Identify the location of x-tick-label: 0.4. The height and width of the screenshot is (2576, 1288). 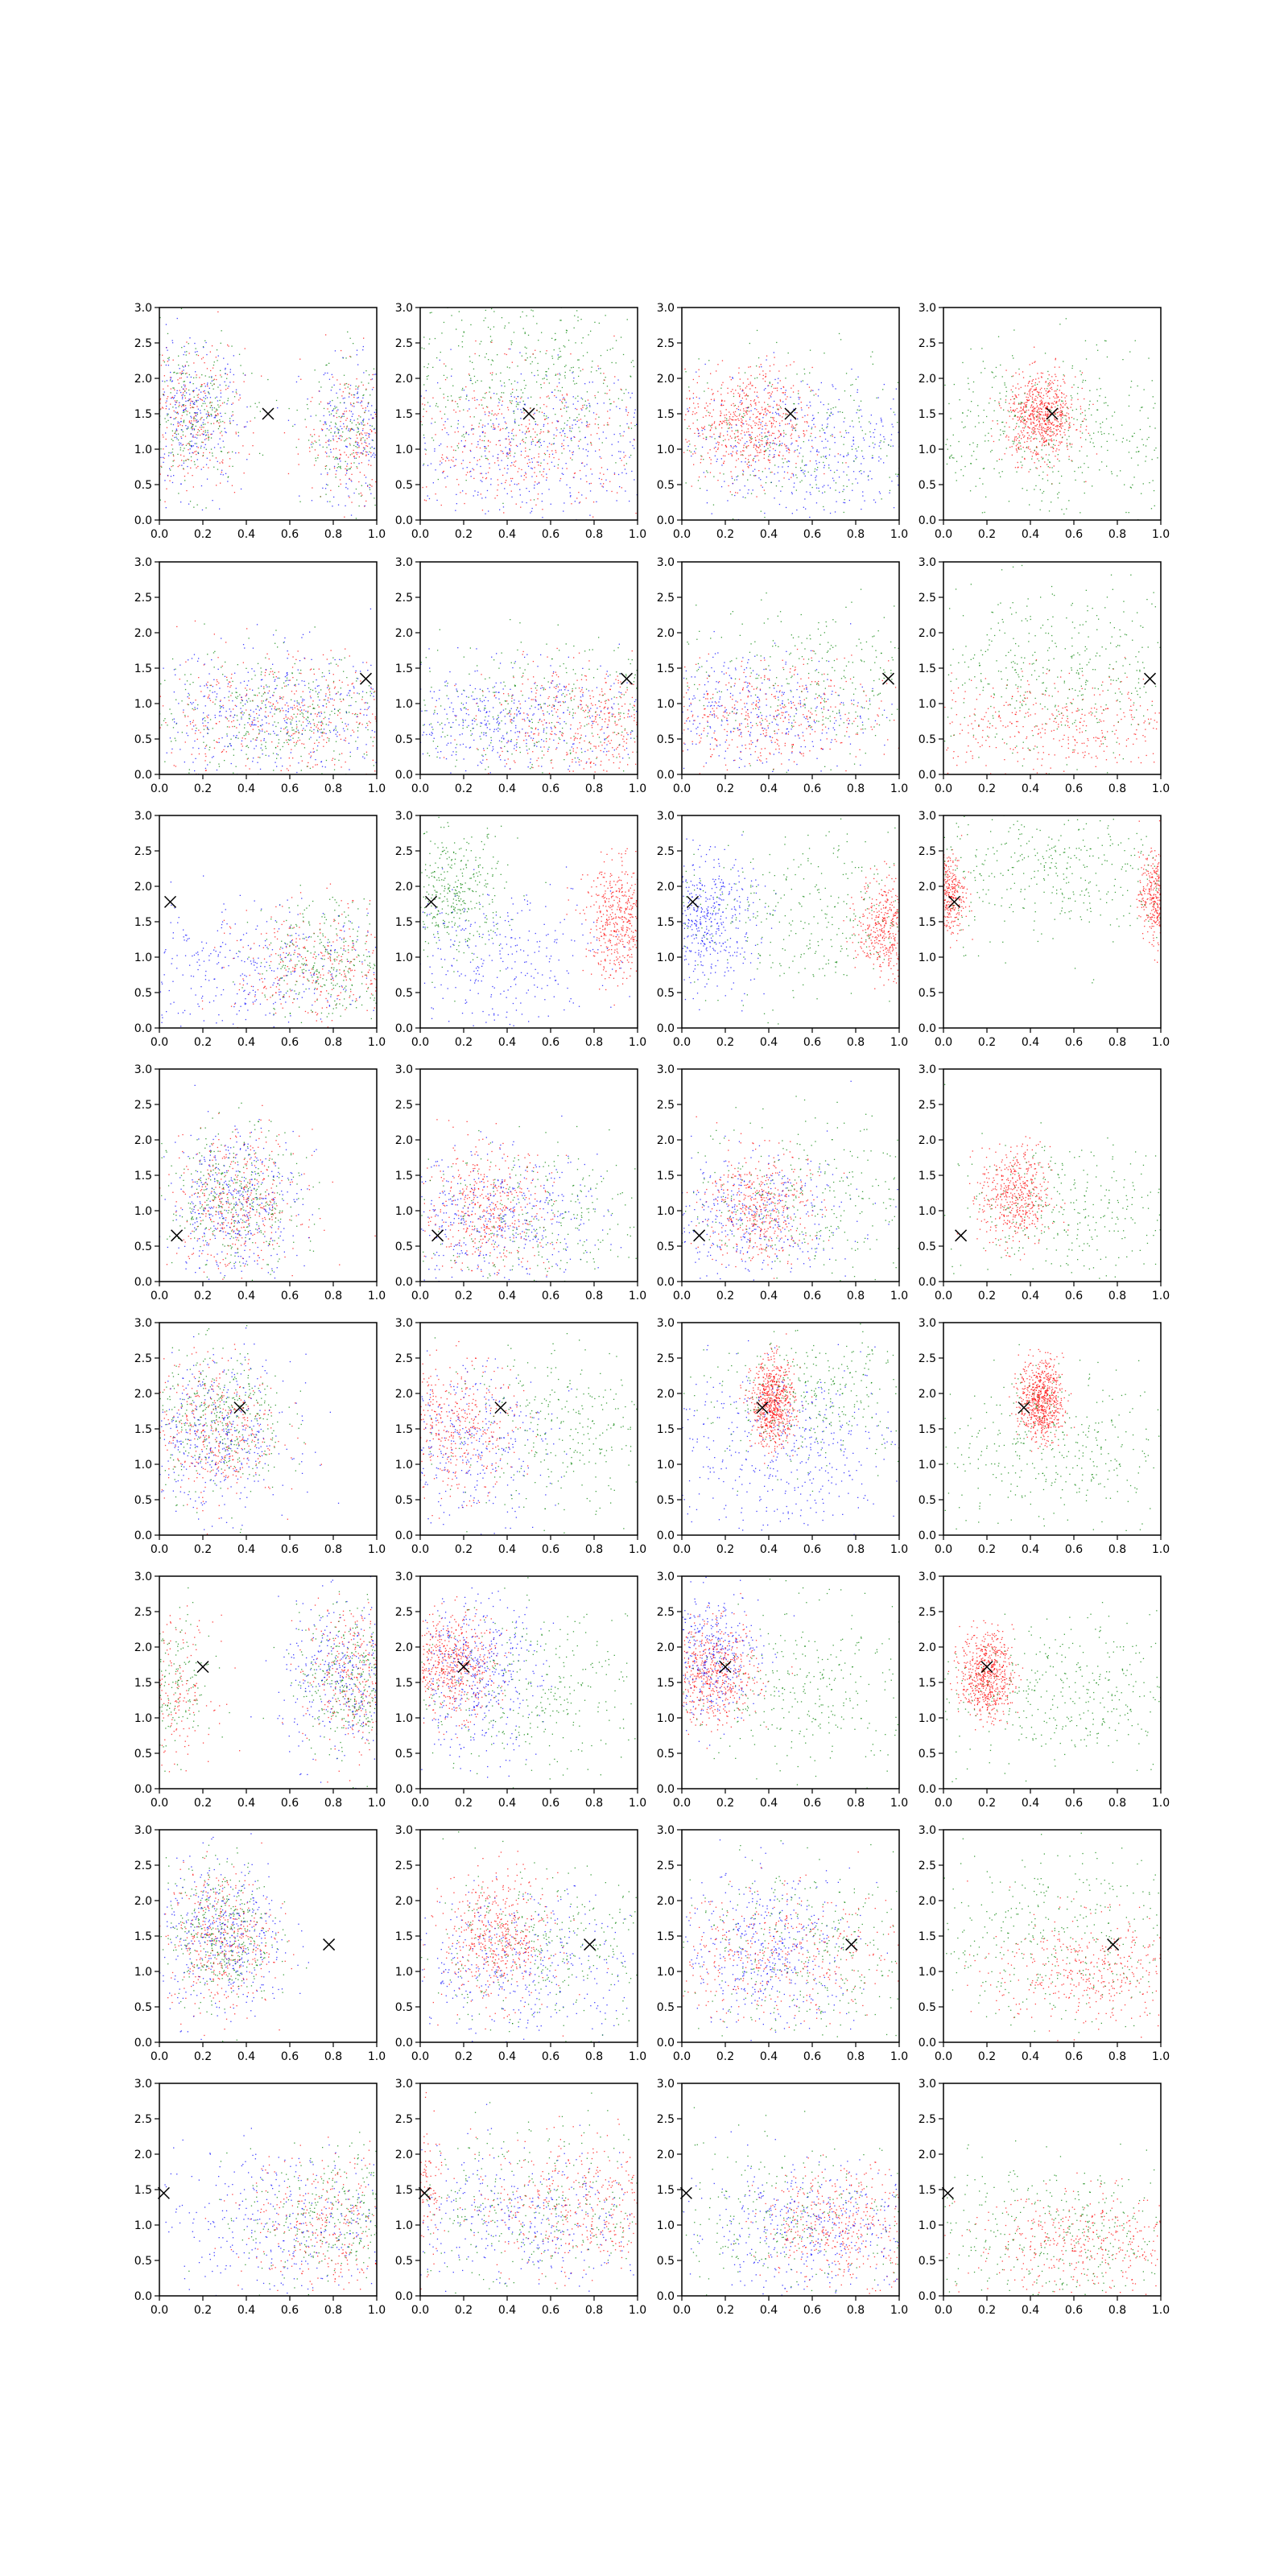
(1030, 534).